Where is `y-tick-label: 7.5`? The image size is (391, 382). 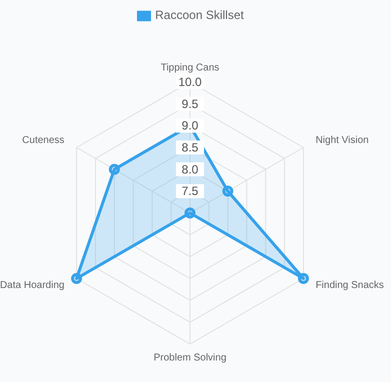 y-tick-label: 7.5 is located at coordinates (190, 191).